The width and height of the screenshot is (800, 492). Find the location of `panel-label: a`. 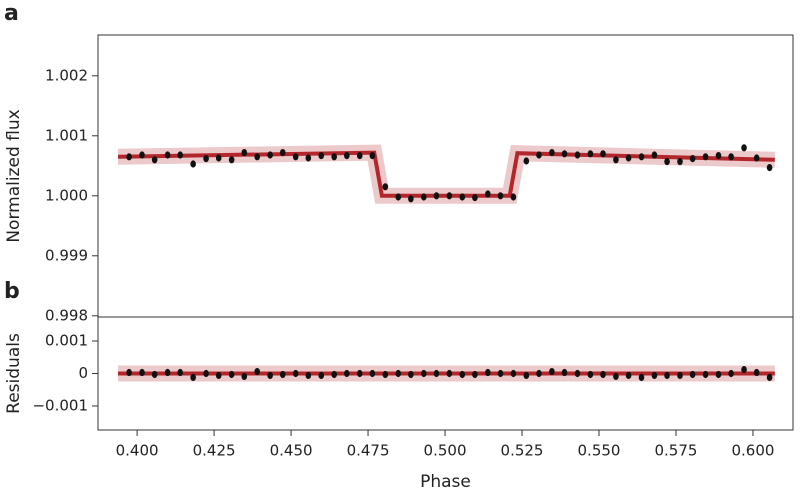

panel-label: a is located at coordinates (11, 13).